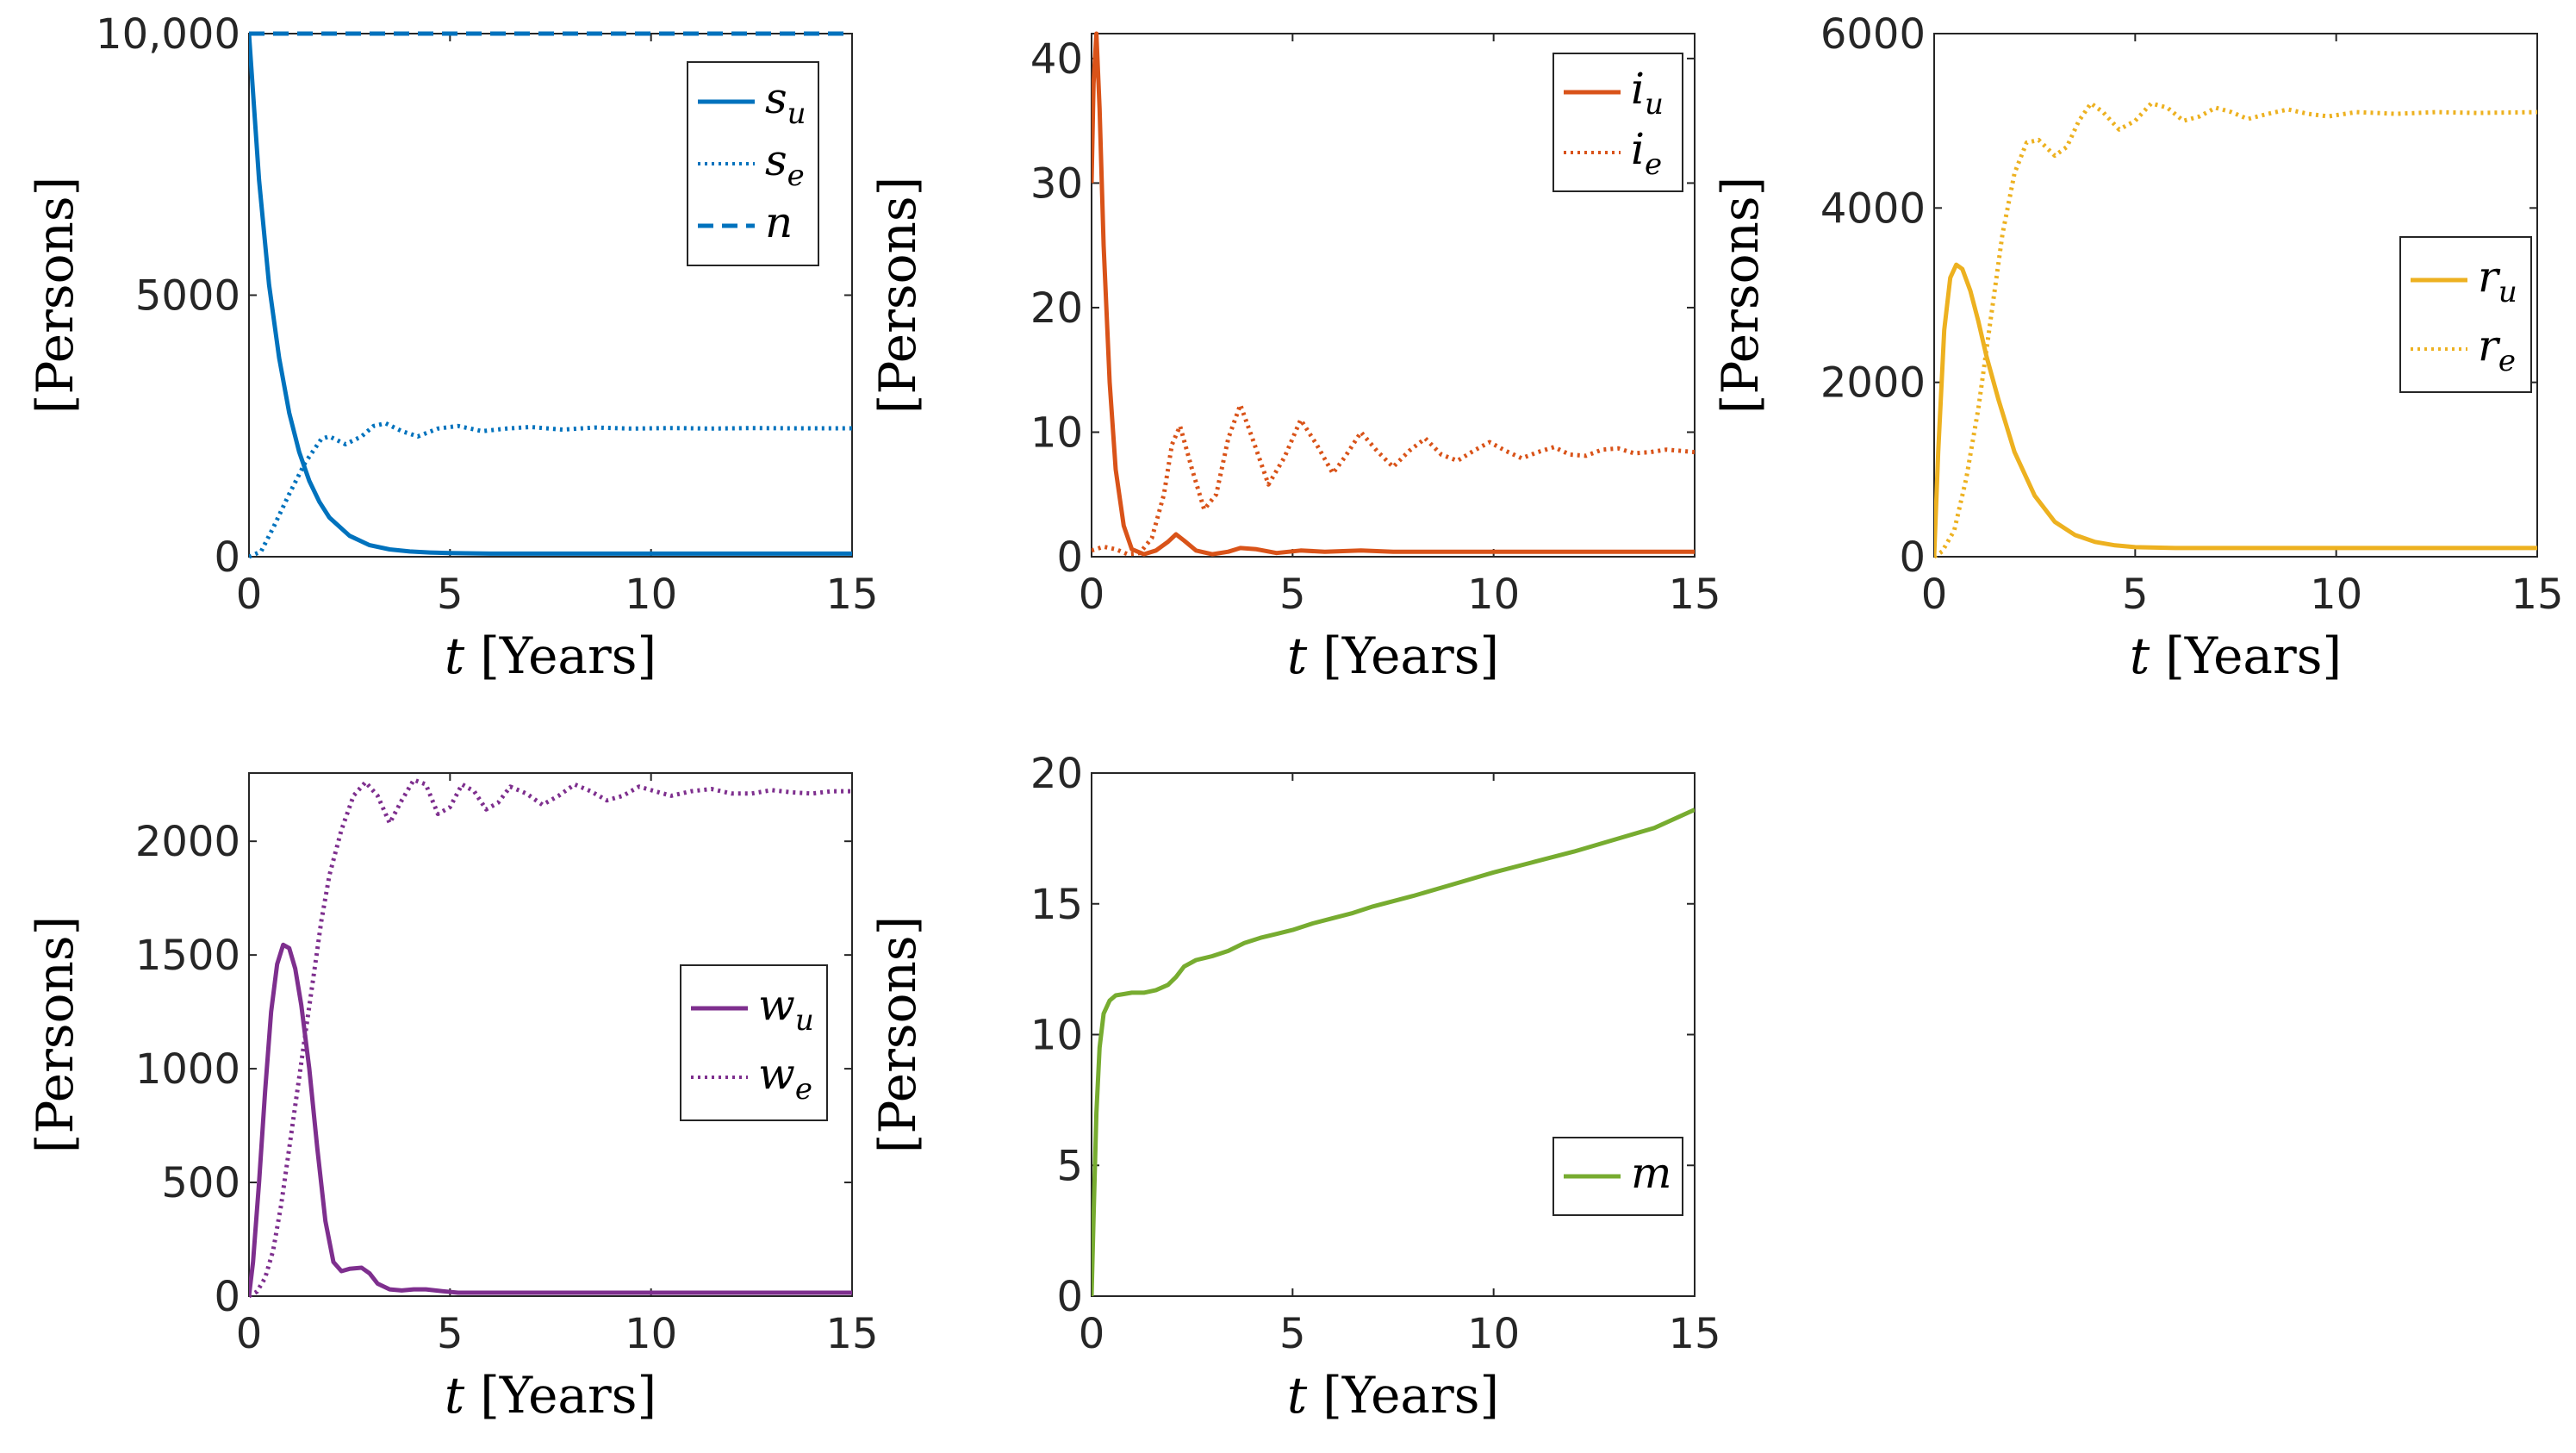  What do you see at coordinates (1056, 183) in the screenshot?
I see `y-tick-label: 30` at bounding box center [1056, 183].